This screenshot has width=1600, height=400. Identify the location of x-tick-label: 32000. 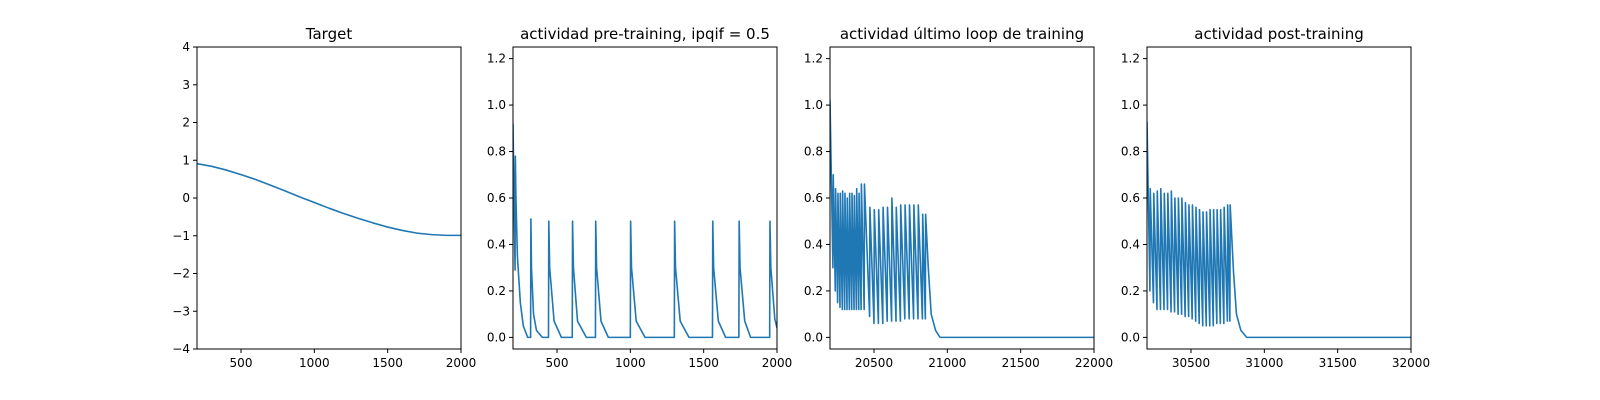
(1411, 363).